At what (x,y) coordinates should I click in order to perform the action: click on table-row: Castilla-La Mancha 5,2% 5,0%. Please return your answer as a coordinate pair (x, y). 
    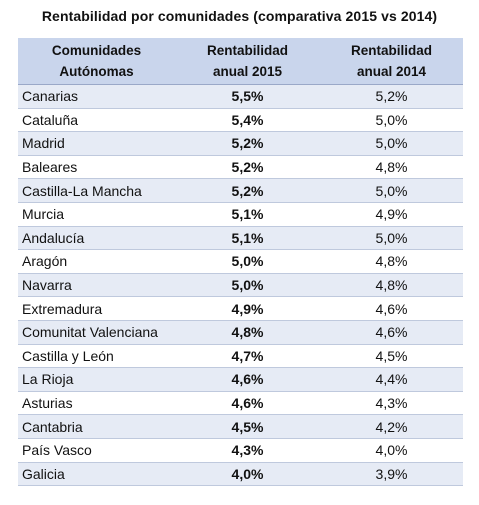
    Looking at the image, I should click on (240, 190).